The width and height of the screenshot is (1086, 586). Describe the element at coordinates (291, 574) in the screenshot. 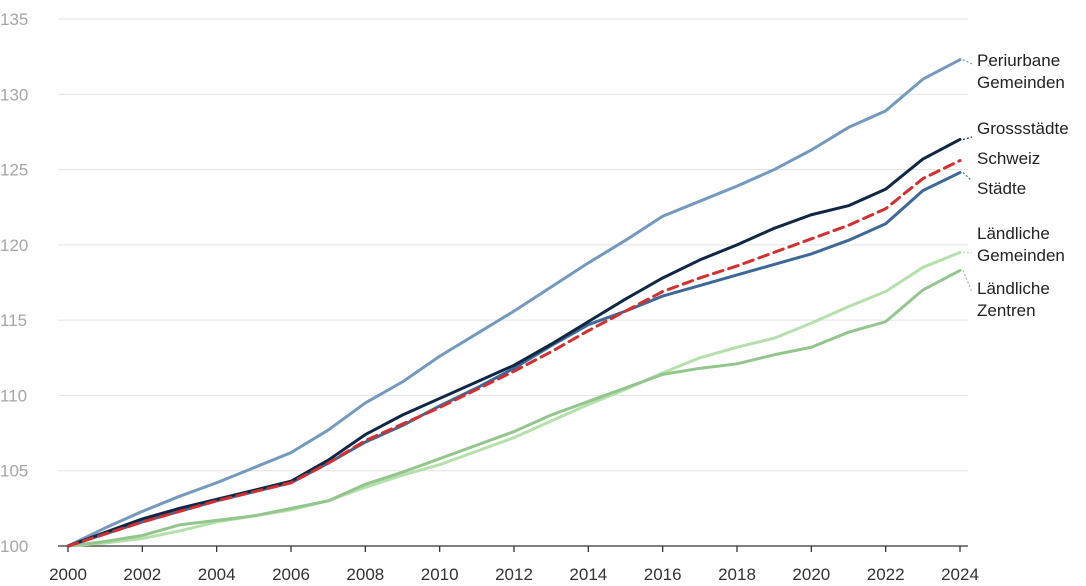

I see `x-tick-label: 2006` at that location.